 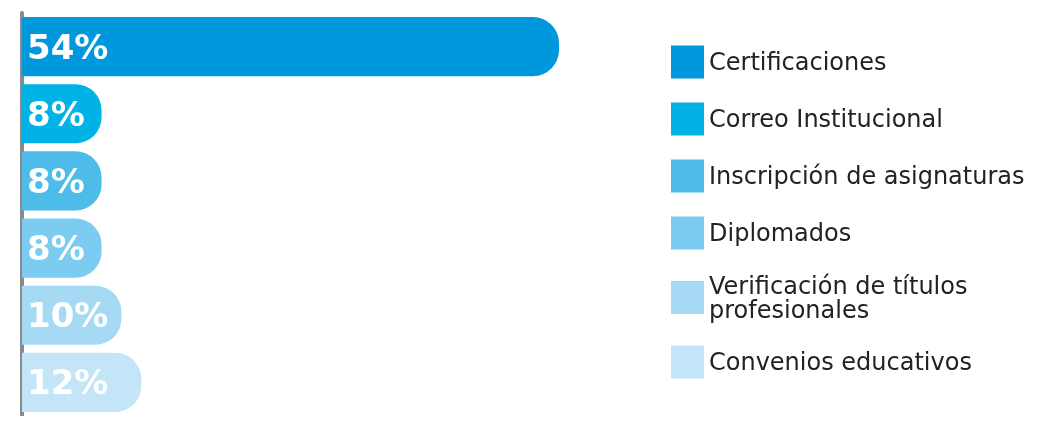 What do you see at coordinates (798, 62) in the screenshot?
I see `legend-label: Certificaciones` at bounding box center [798, 62].